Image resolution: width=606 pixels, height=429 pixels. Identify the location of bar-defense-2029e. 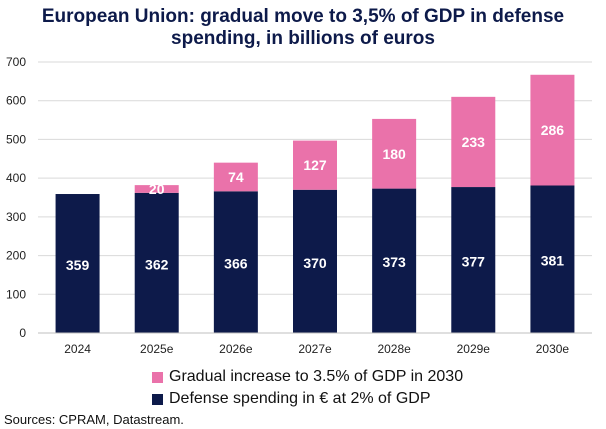
(473, 260).